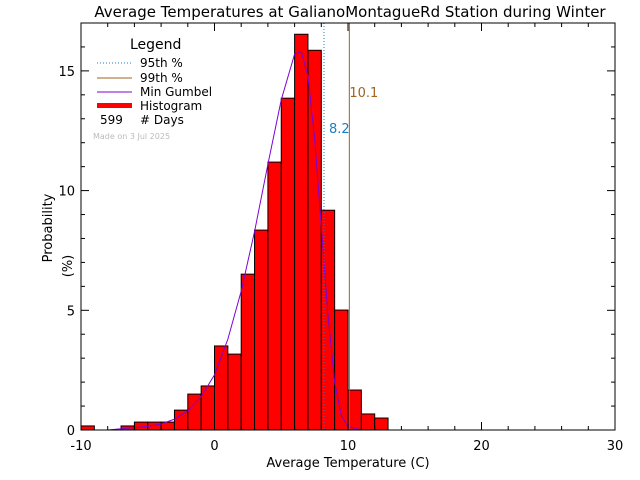  Describe the element at coordinates (111, 120) in the screenshot. I see `legend-days-count: 599` at that location.